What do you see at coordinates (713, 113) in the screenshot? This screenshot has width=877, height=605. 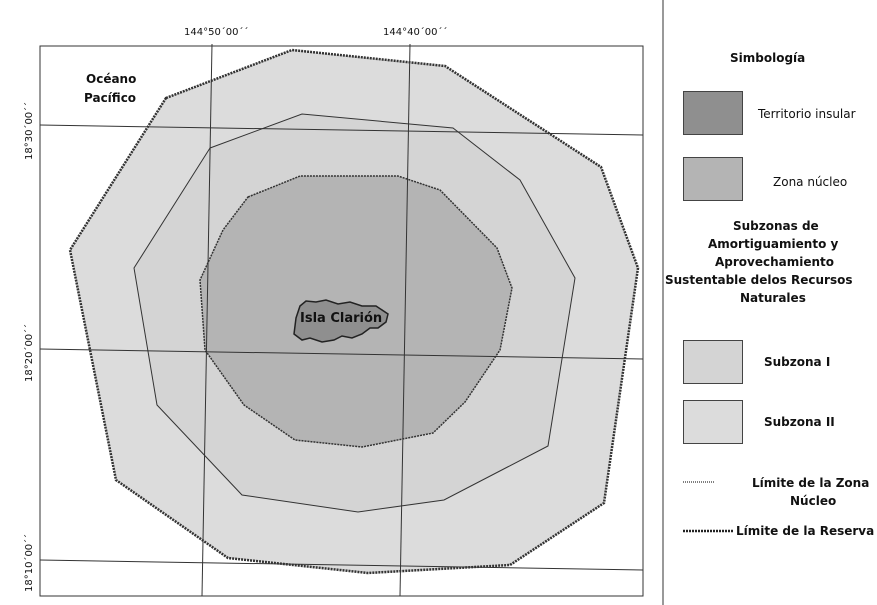 I see `legend-swatch-territorio-insular` at bounding box center [713, 113].